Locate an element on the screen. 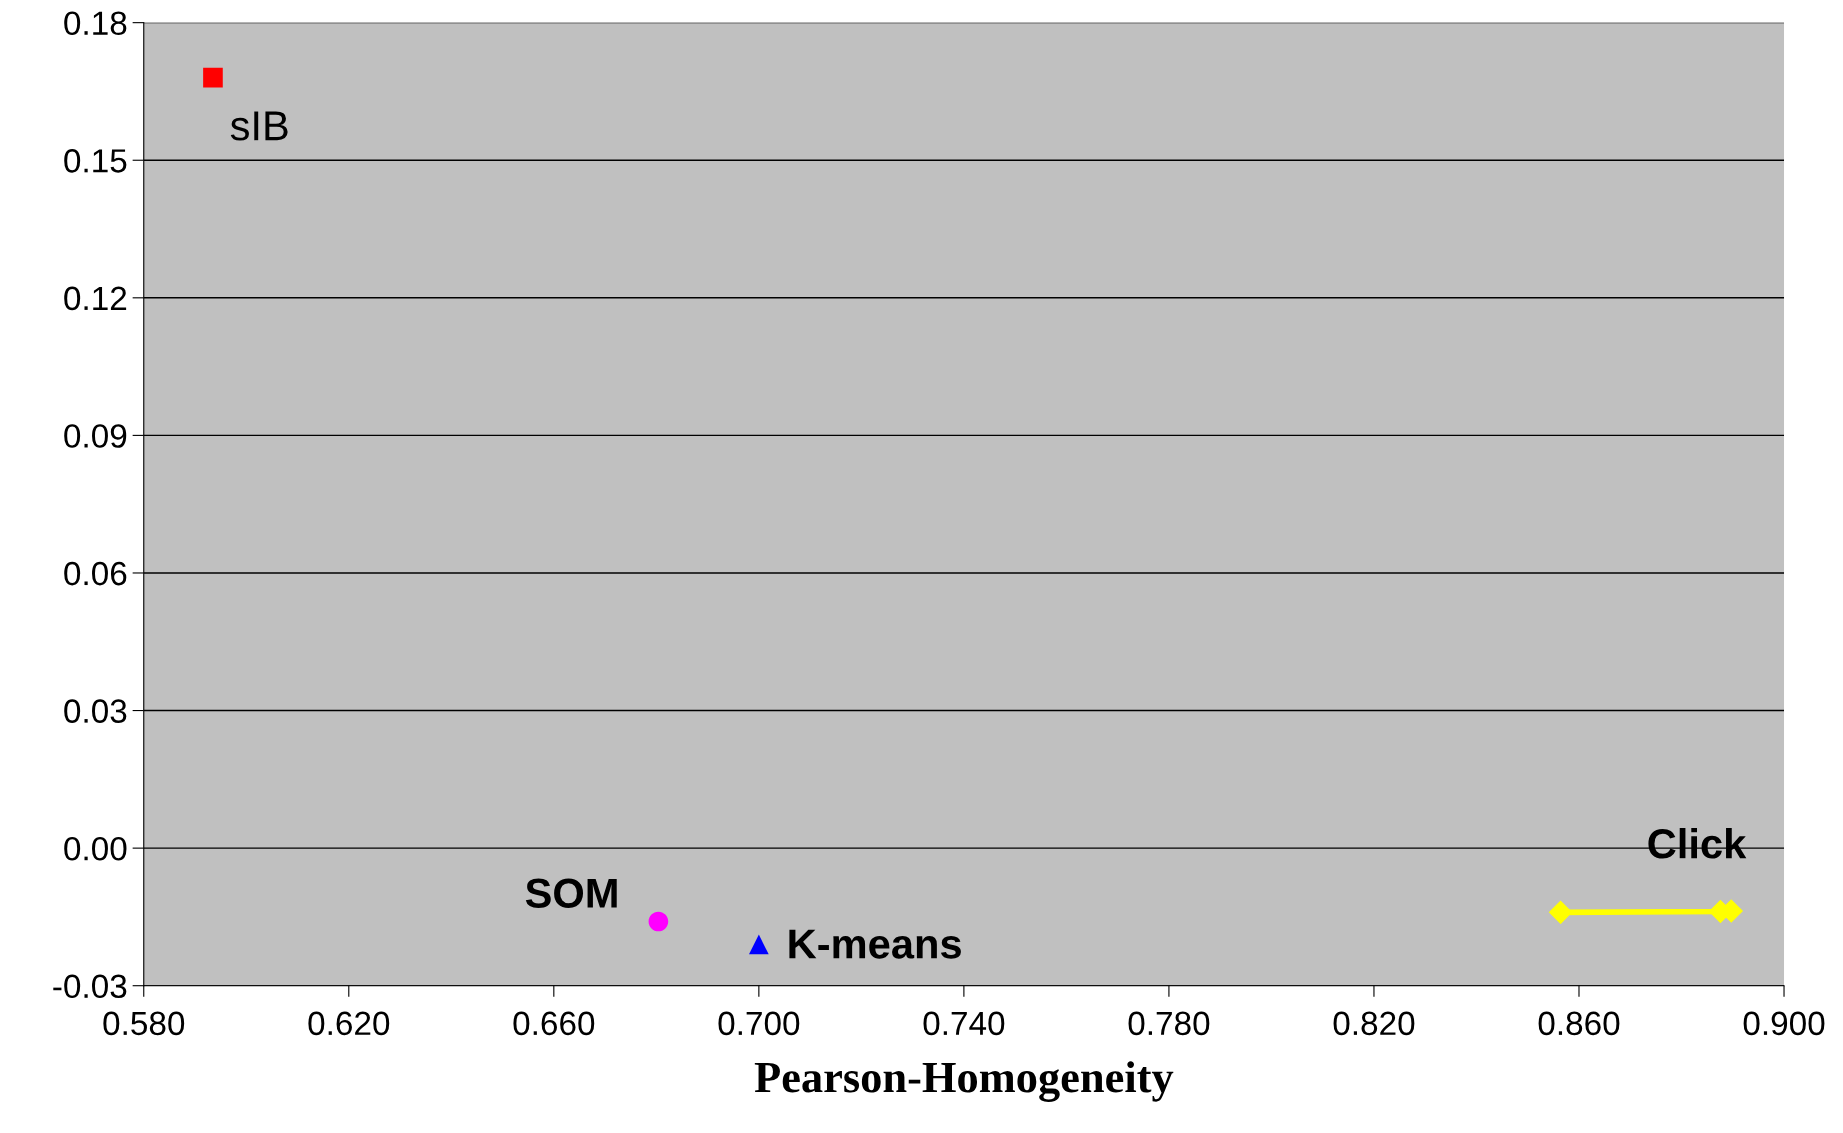 The image size is (1843, 1133). series-label: K-means is located at coordinates (875, 944).